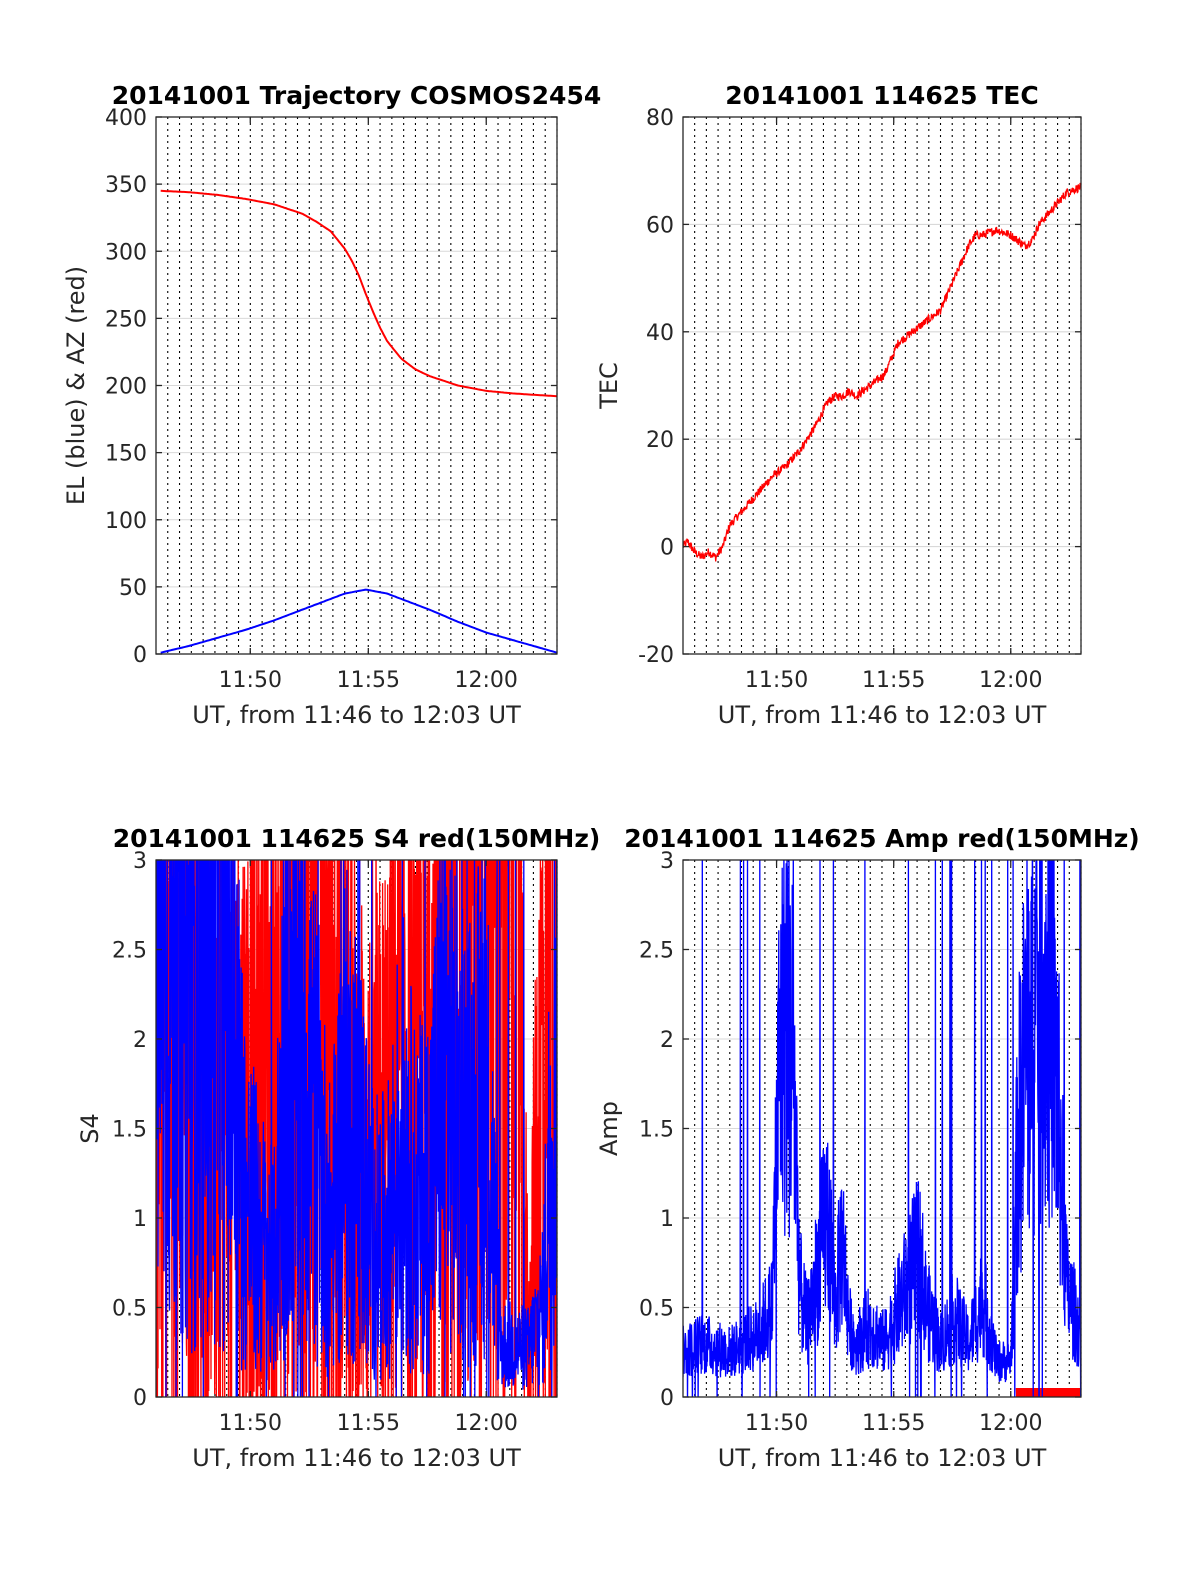  What do you see at coordinates (660, 333) in the screenshot?
I see `y-tick-label: 40` at bounding box center [660, 333].